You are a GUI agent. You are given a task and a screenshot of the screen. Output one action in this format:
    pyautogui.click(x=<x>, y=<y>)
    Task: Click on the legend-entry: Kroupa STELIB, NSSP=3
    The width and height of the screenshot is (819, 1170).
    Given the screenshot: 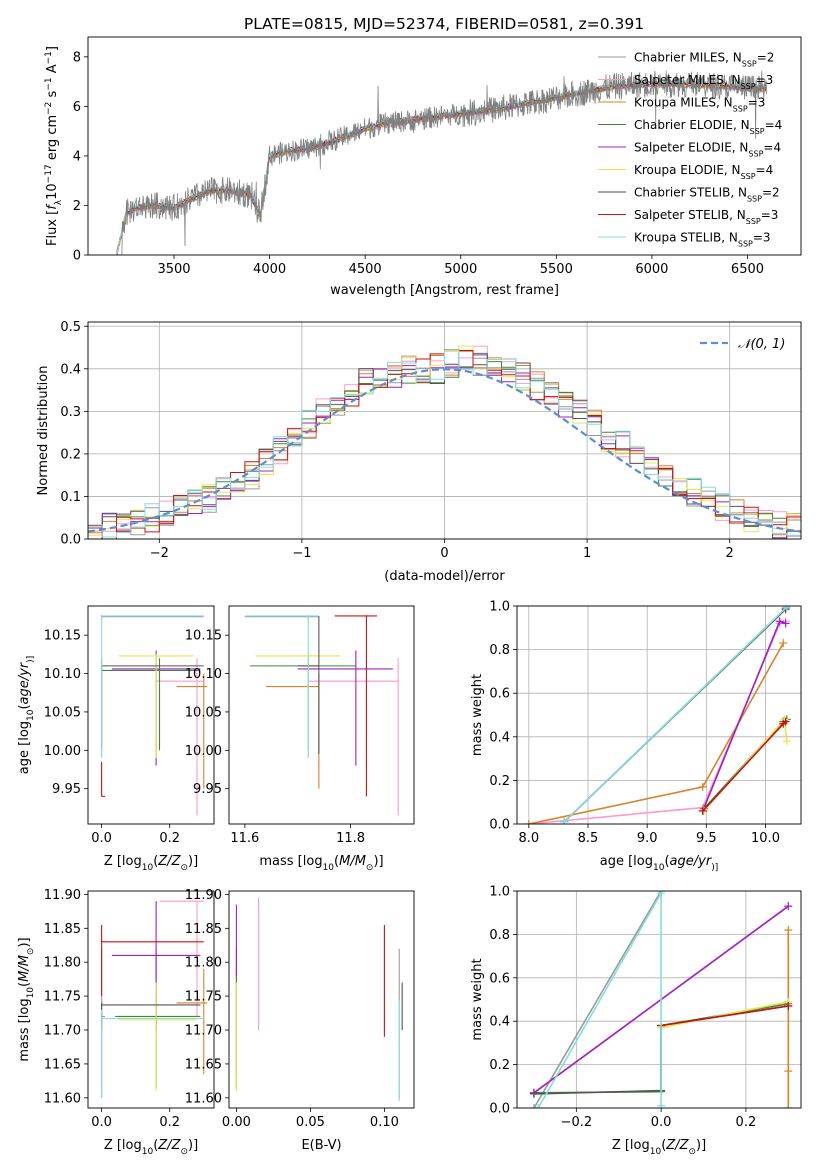 What is the action you would take?
    pyautogui.click(x=702, y=240)
    